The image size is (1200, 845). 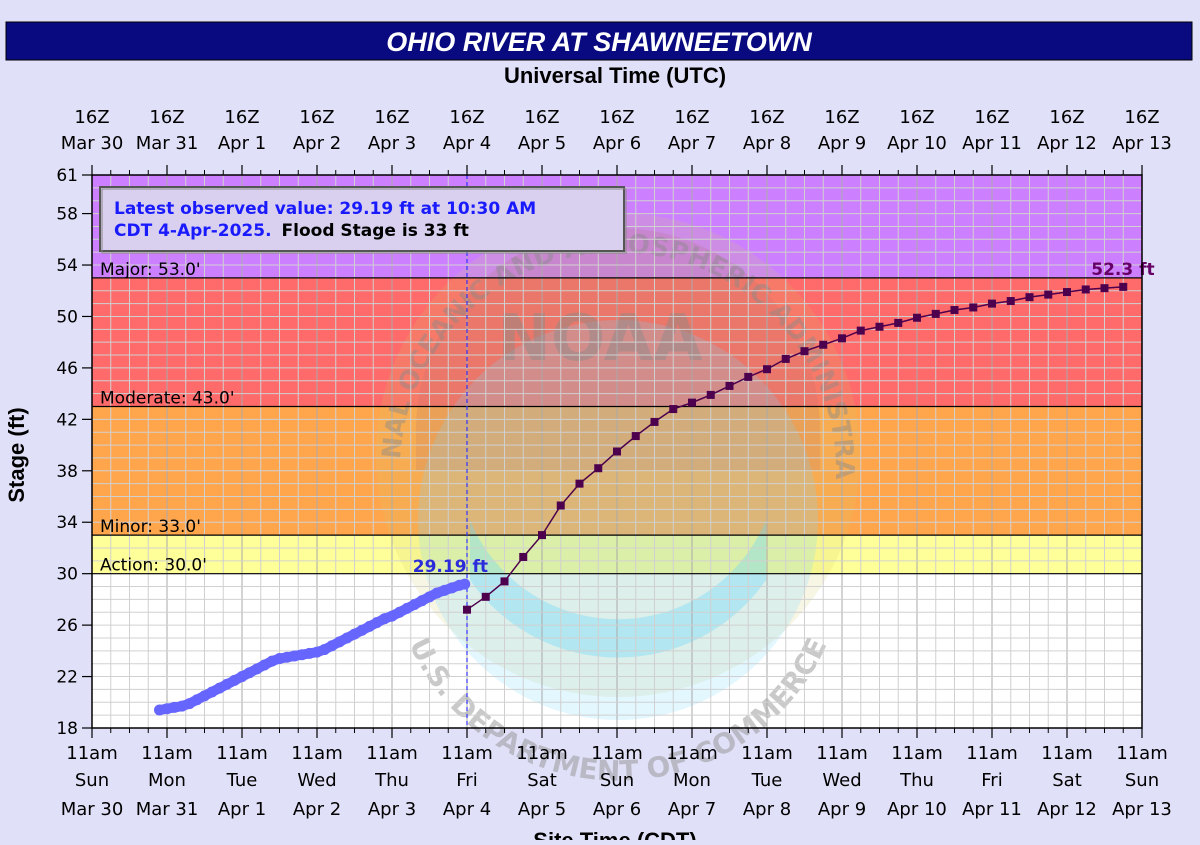 I want to click on x-bottom-date-label: Apr 11, so click(x=992, y=809).